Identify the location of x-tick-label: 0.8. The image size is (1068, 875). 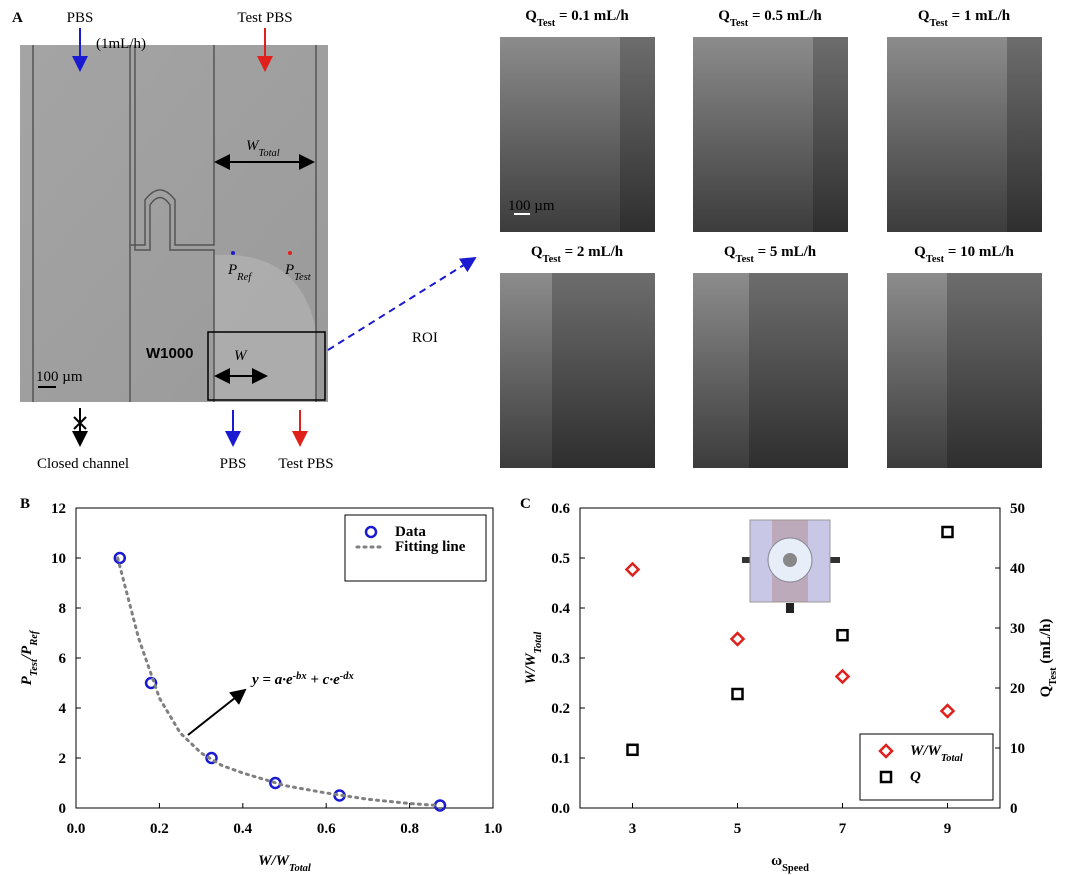
(409, 829).